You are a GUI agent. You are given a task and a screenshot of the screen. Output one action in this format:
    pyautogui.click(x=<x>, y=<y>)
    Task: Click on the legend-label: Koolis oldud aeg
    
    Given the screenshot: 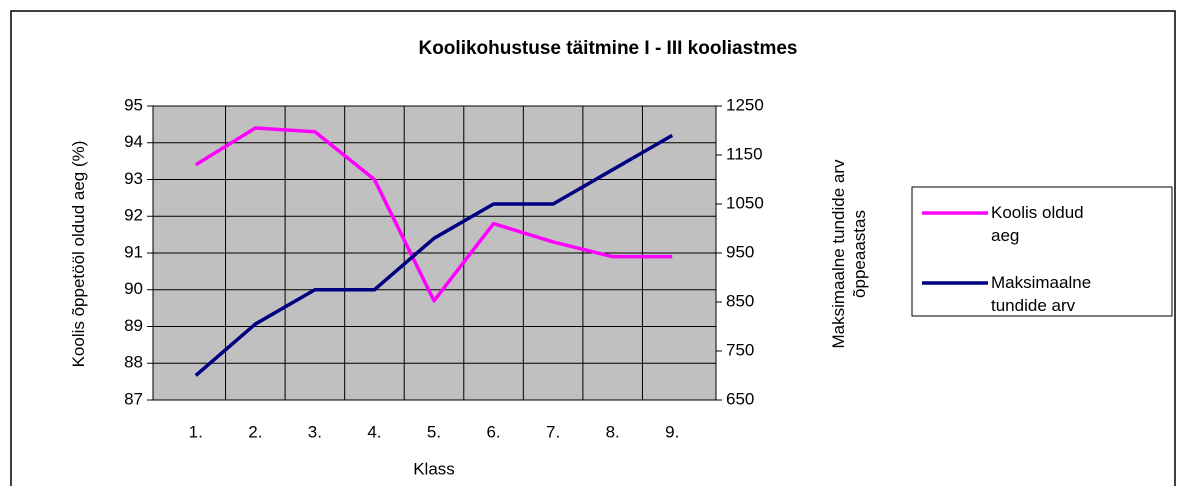 What is the action you would take?
    pyautogui.click(x=1037, y=224)
    